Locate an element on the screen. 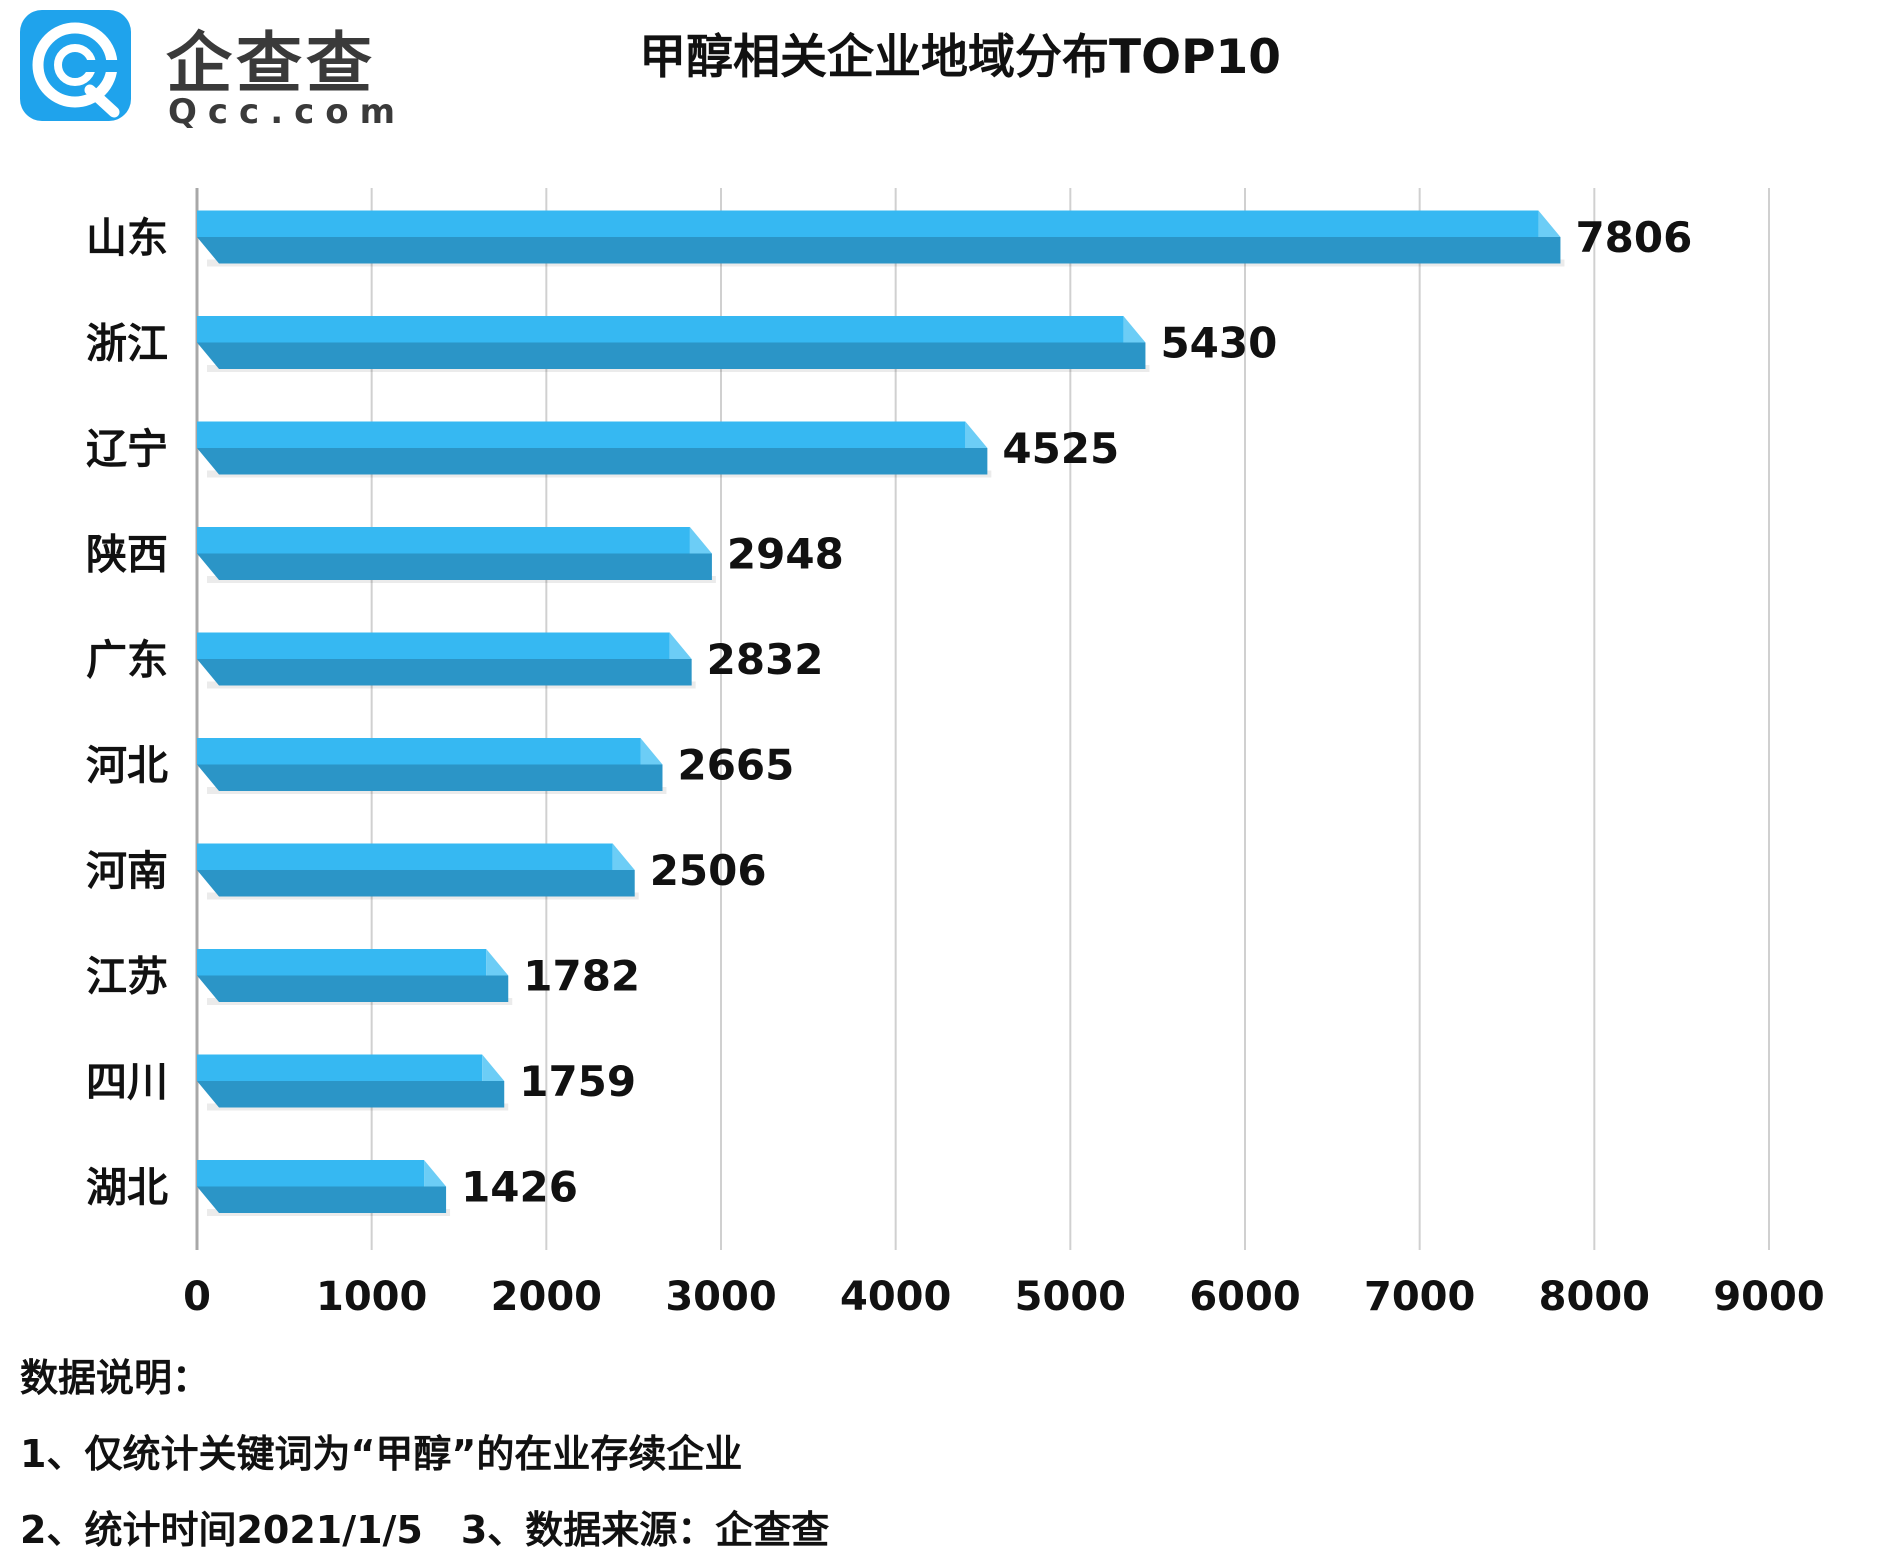  notes-line-1: 1、仅统计关键词为“甲醇”的在业存续企业 is located at coordinates (381, 1454).